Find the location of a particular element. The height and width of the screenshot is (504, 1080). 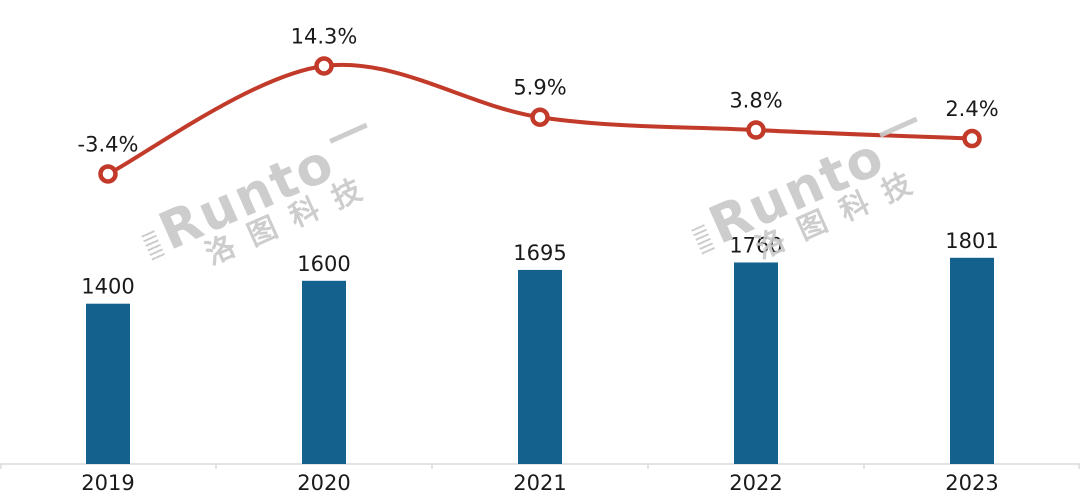

growth-marker-2019 is located at coordinates (108, 174).